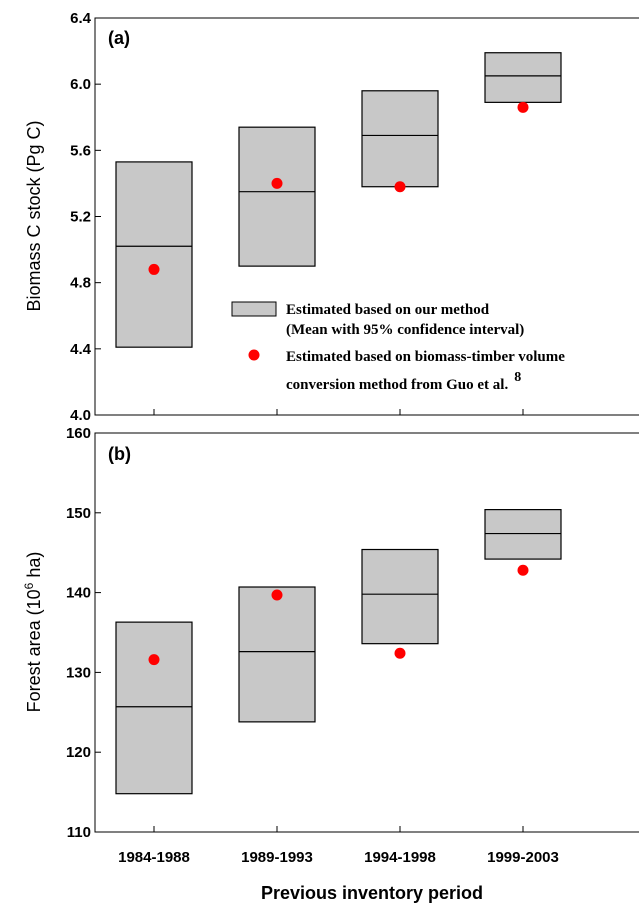 The height and width of the screenshot is (907, 639). I want to click on y-tick-label: 120, so click(78, 752).